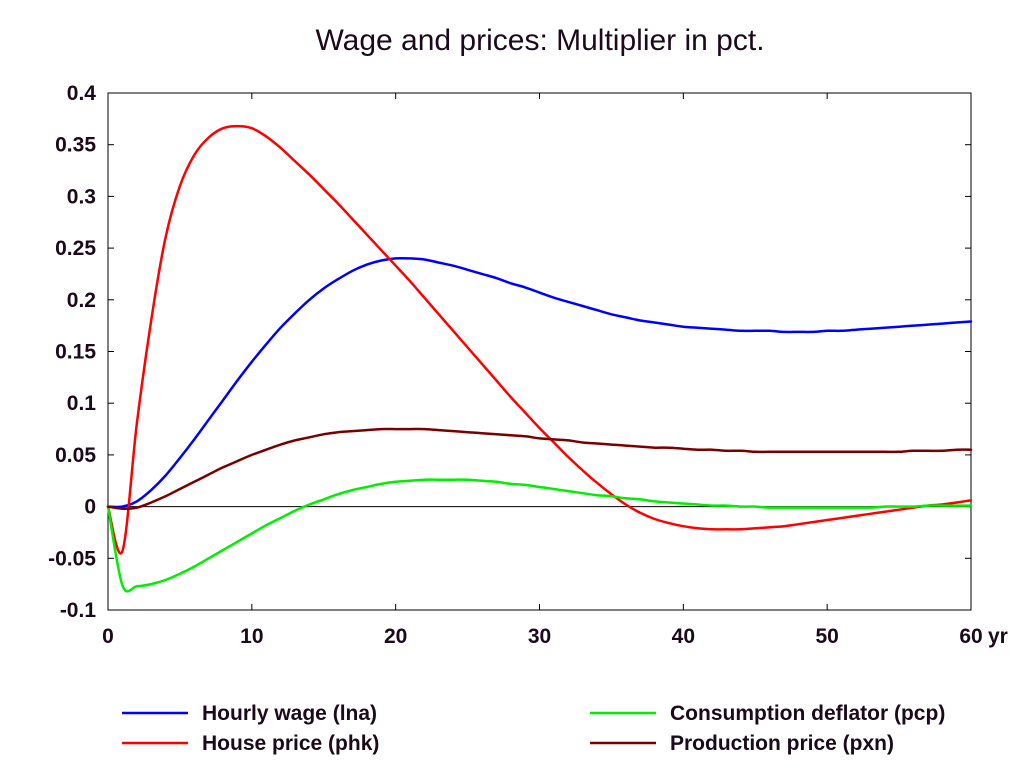 This screenshot has width=1024, height=778. What do you see at coordinates (75, 145) in the screenshot?
I see `y-tick-label: 0.35` at bounding box center [75, 145].